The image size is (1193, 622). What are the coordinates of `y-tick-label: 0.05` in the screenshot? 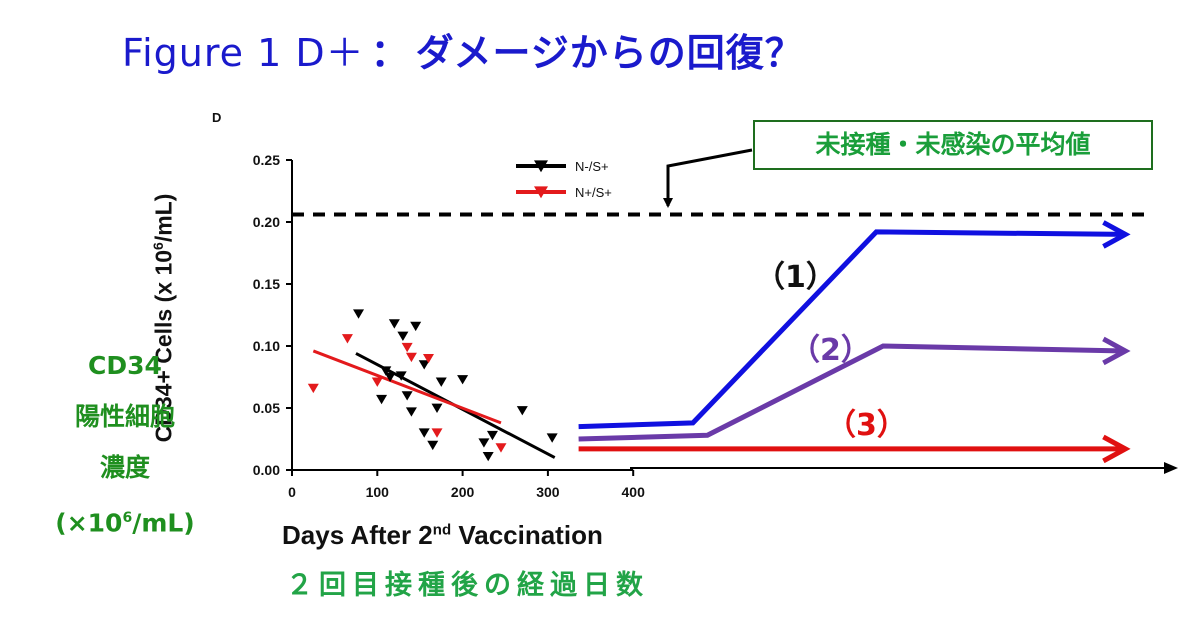 It's located at (266, 408).